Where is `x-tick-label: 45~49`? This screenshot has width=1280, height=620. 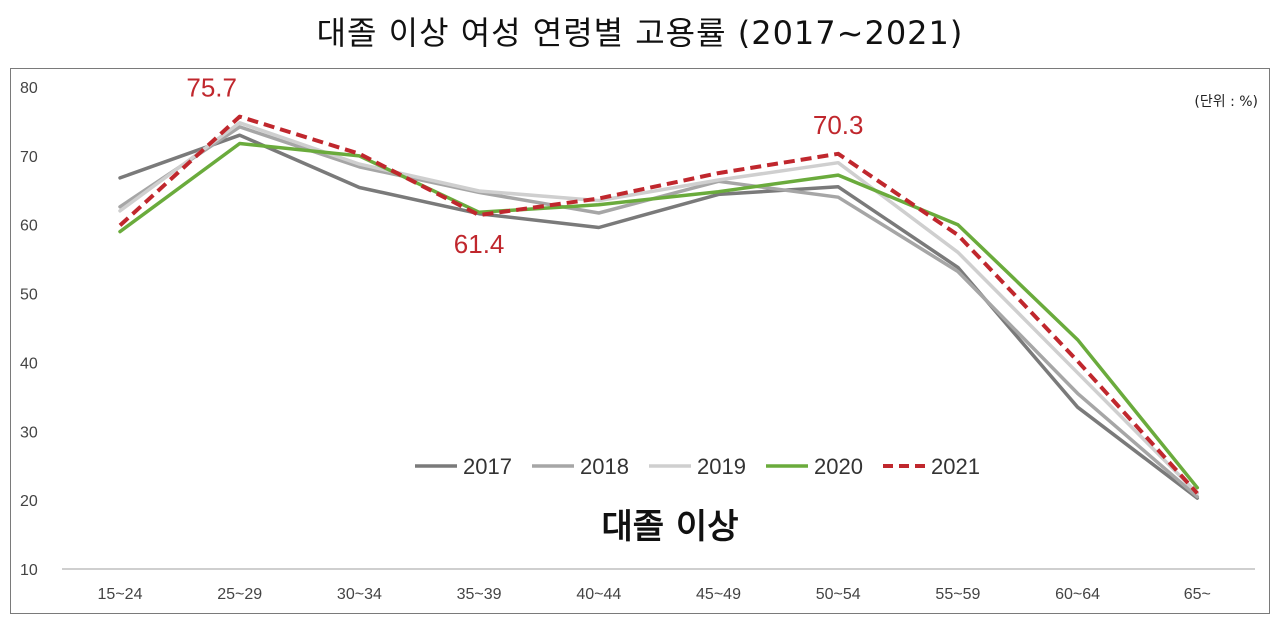 x-tick-label: 45~49 is located at coordinates (718, 594).